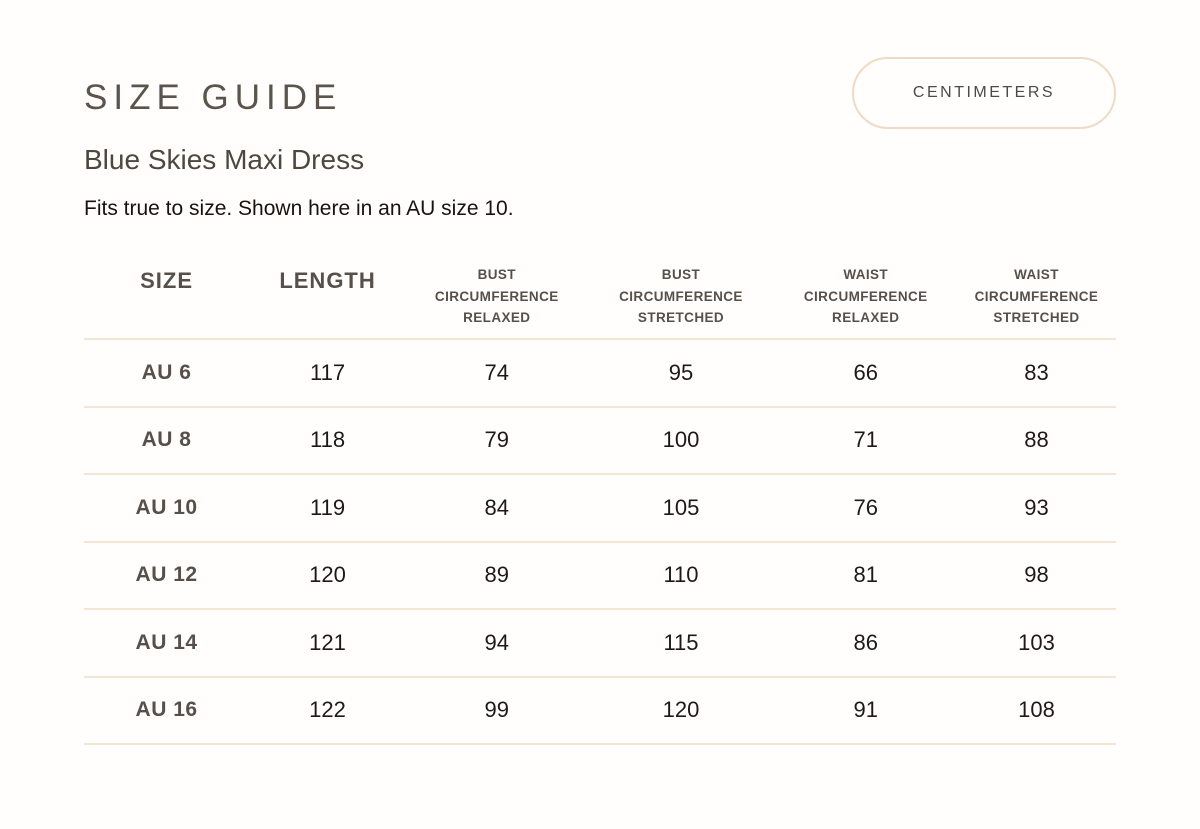  Describe the element at coordinates (1036, 372) in the screenshot. I see `measurement-cell: 83` at that location.